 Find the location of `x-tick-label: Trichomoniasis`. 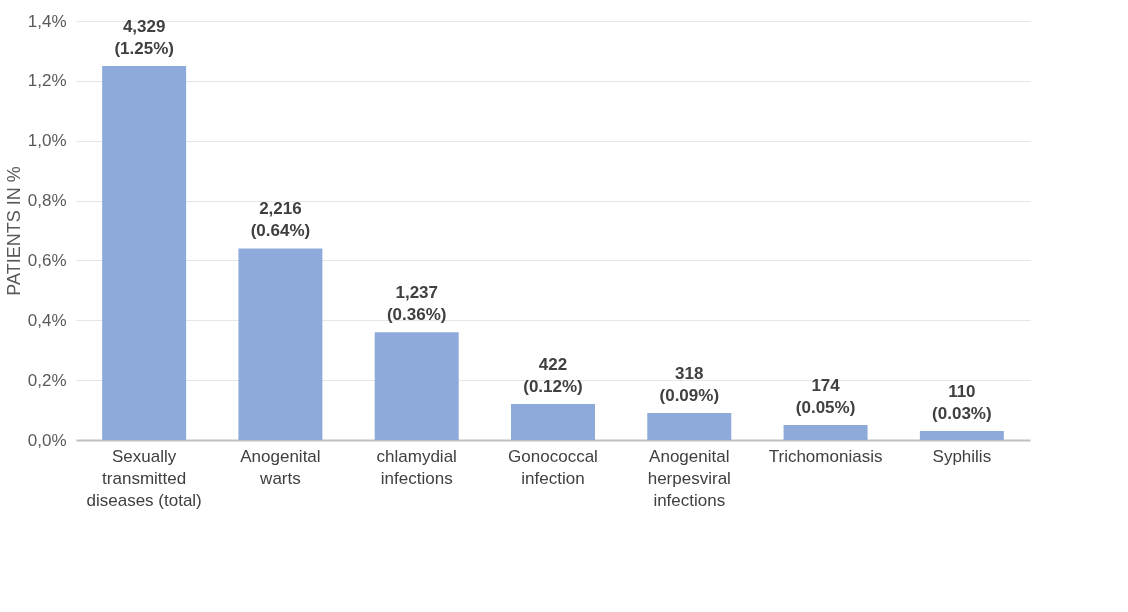

x-tick-label: Trichomoniasis is located at coordinates (825, 456).